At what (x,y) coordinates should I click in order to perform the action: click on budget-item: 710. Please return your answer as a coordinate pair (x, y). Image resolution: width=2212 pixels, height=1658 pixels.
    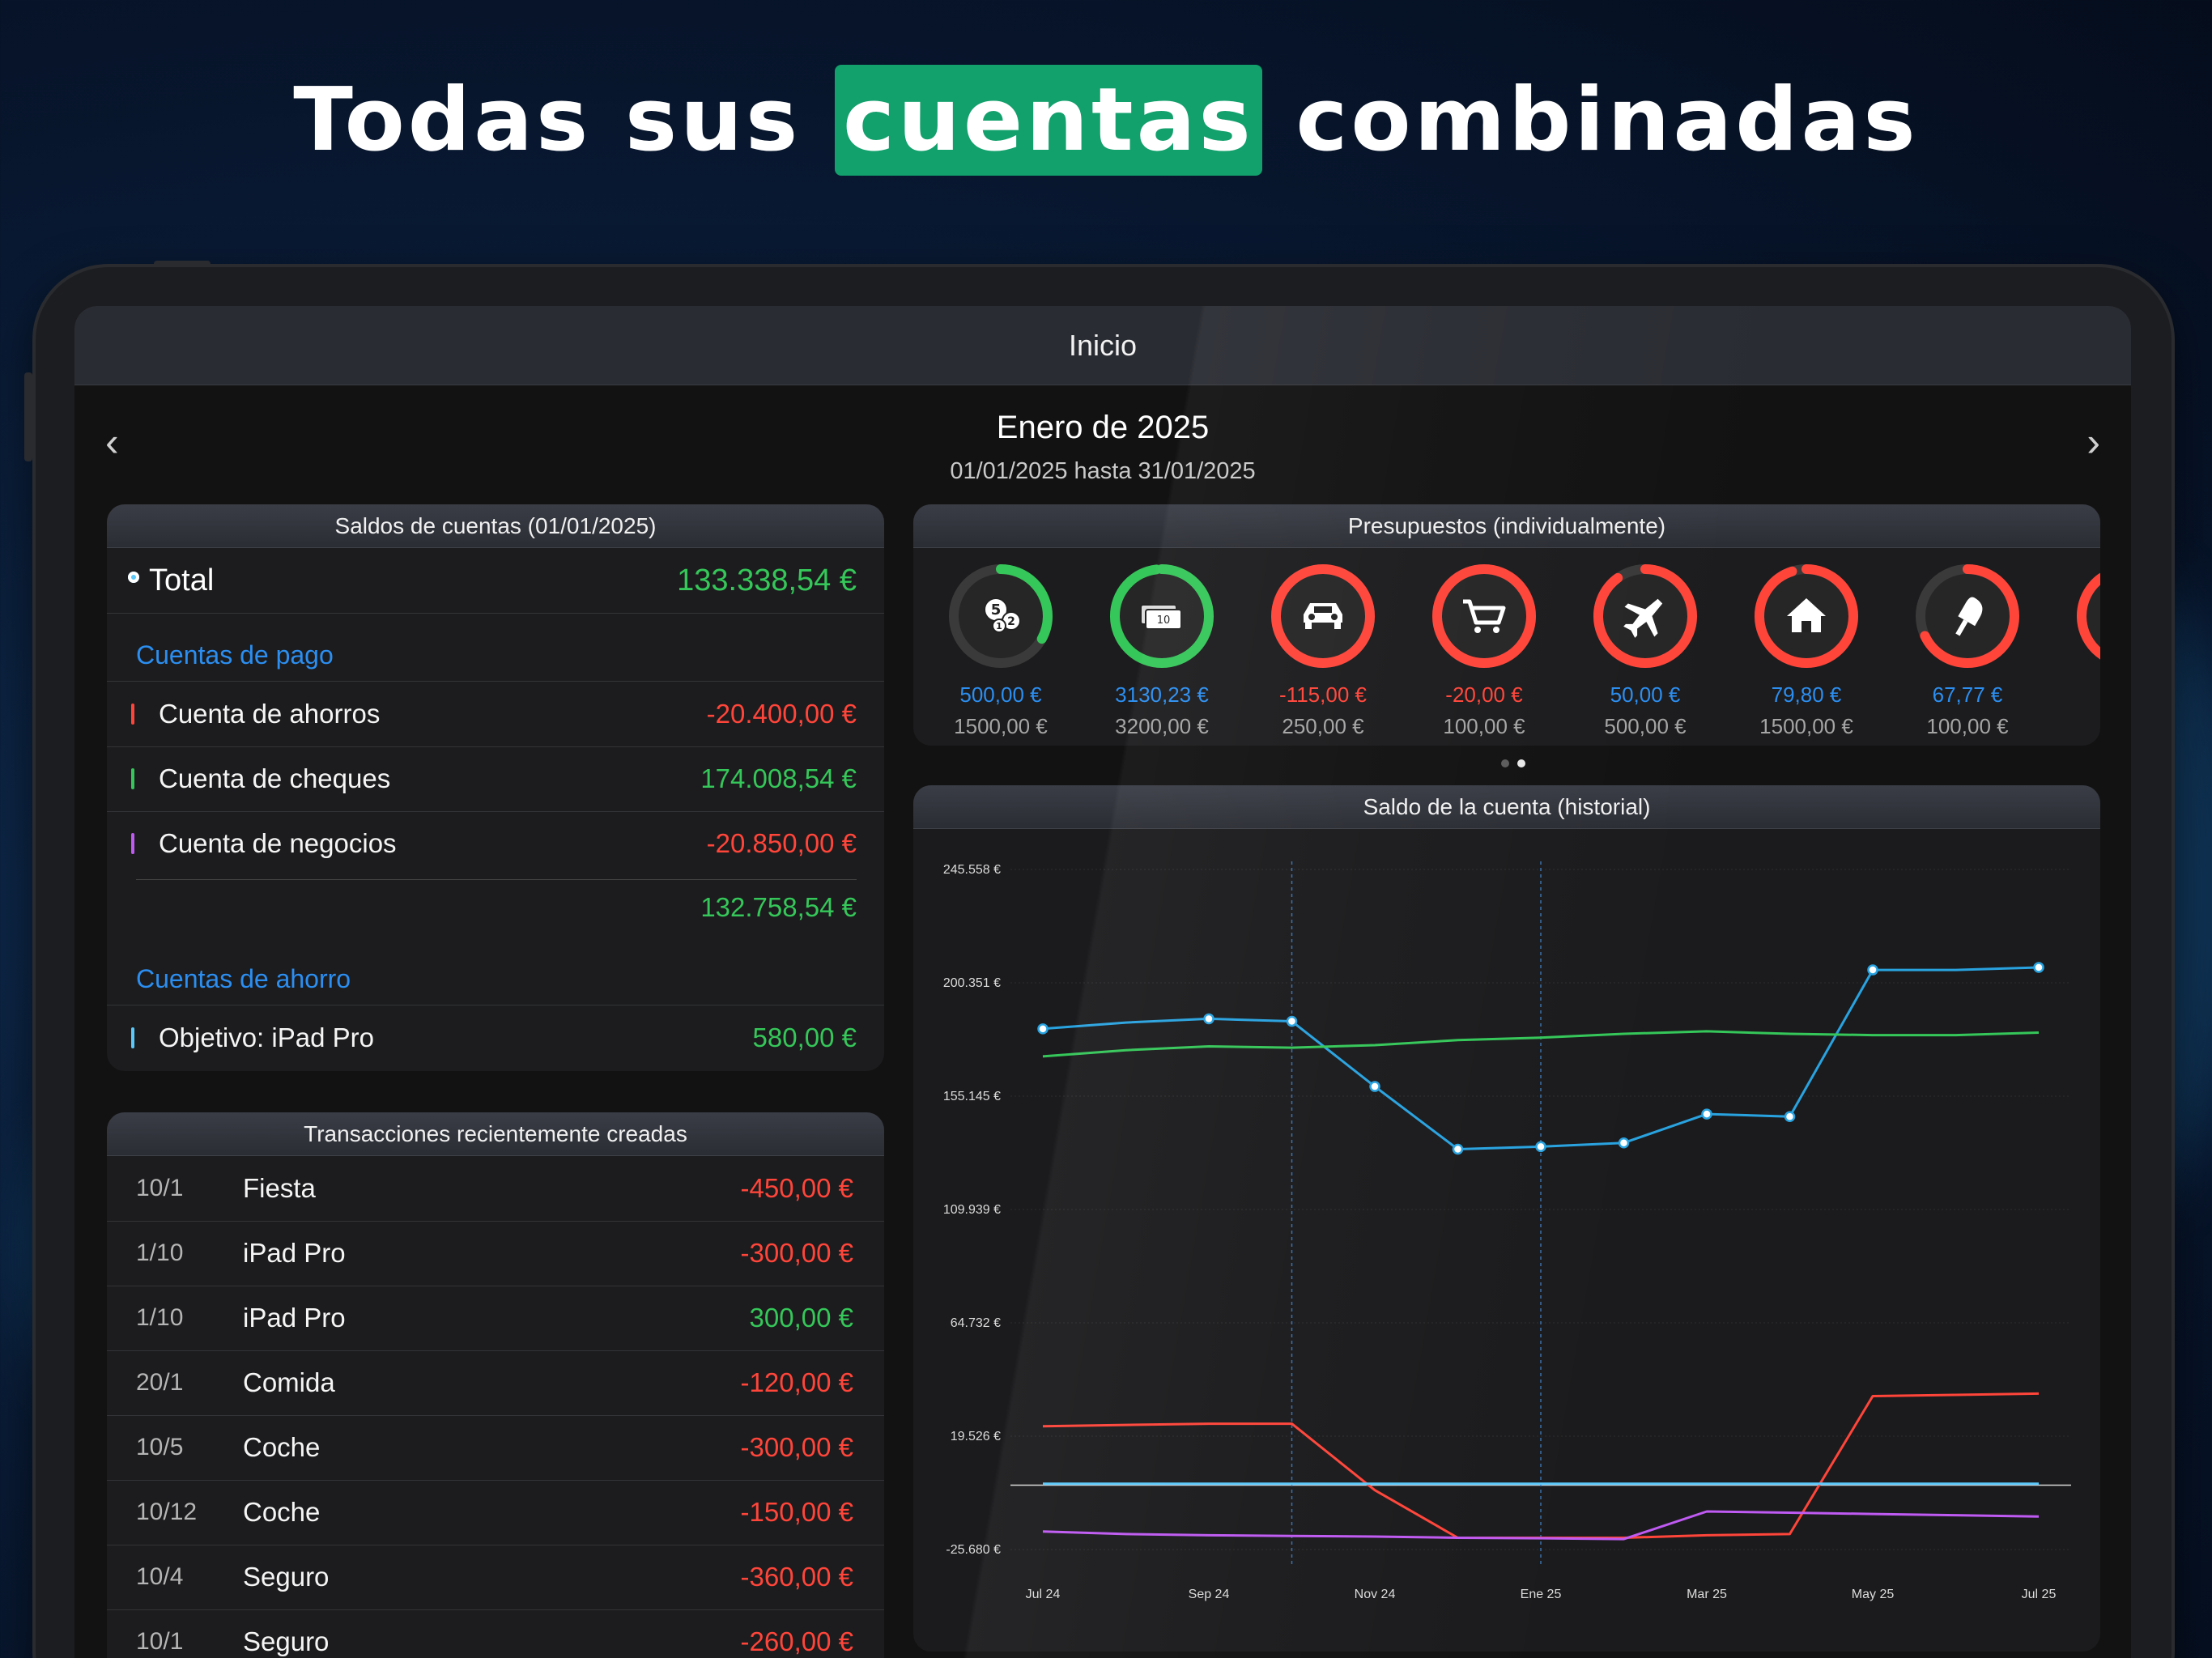
    Looking at the image, I should click on (2074, 649).